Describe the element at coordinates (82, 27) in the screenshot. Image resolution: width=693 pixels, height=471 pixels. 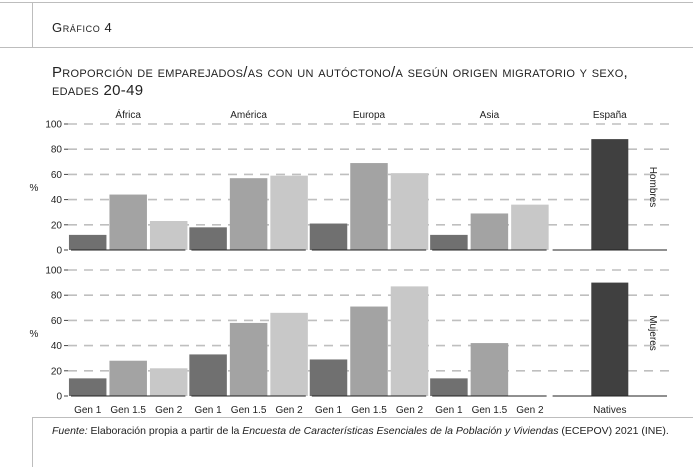
I see `figure-label: Gráfico 4` at that location.